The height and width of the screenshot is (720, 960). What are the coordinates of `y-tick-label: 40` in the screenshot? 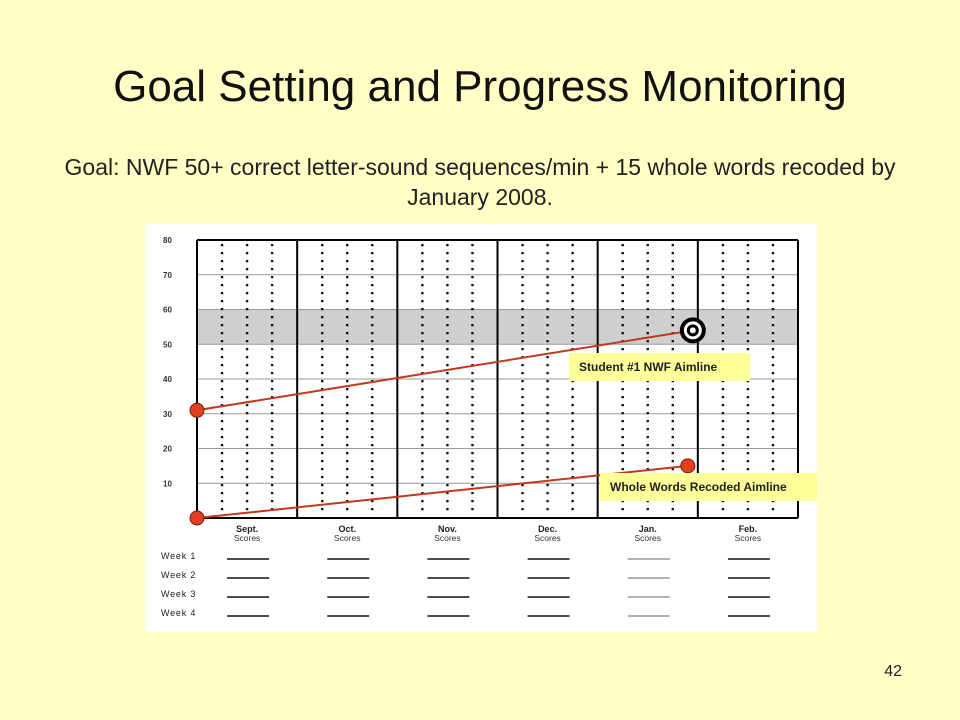 It's located at (167, 379).